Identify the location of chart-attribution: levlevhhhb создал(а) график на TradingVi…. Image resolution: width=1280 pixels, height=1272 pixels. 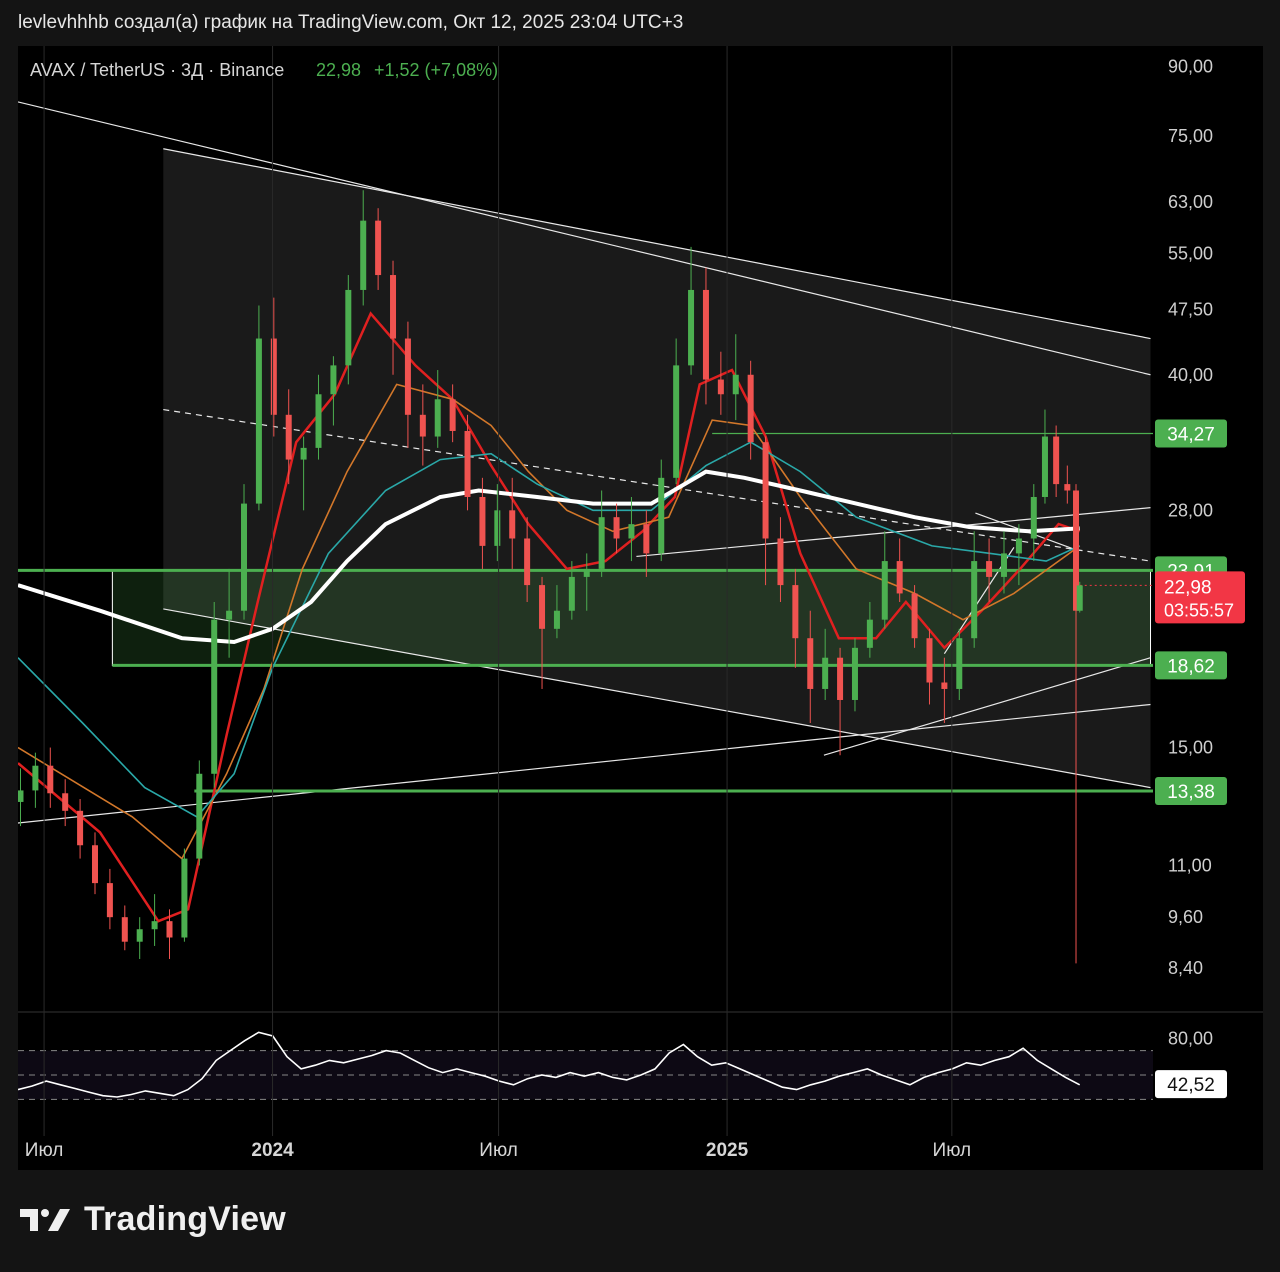
(351, 22).